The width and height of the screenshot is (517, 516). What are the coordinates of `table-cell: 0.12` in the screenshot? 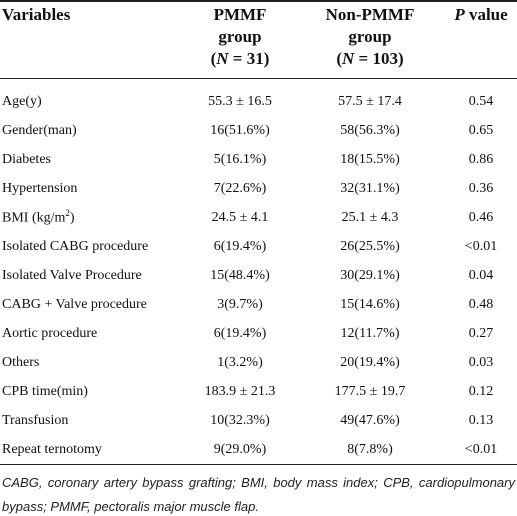 It's located at (481, 391).